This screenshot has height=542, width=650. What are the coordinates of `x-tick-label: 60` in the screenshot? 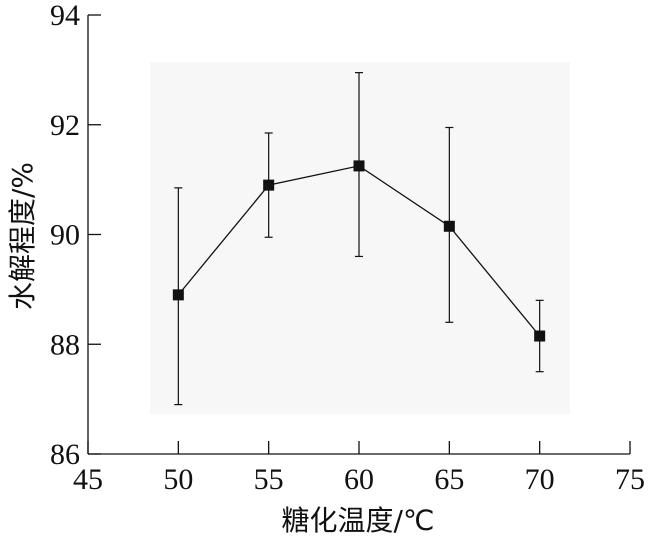 It's located at (359, 479).